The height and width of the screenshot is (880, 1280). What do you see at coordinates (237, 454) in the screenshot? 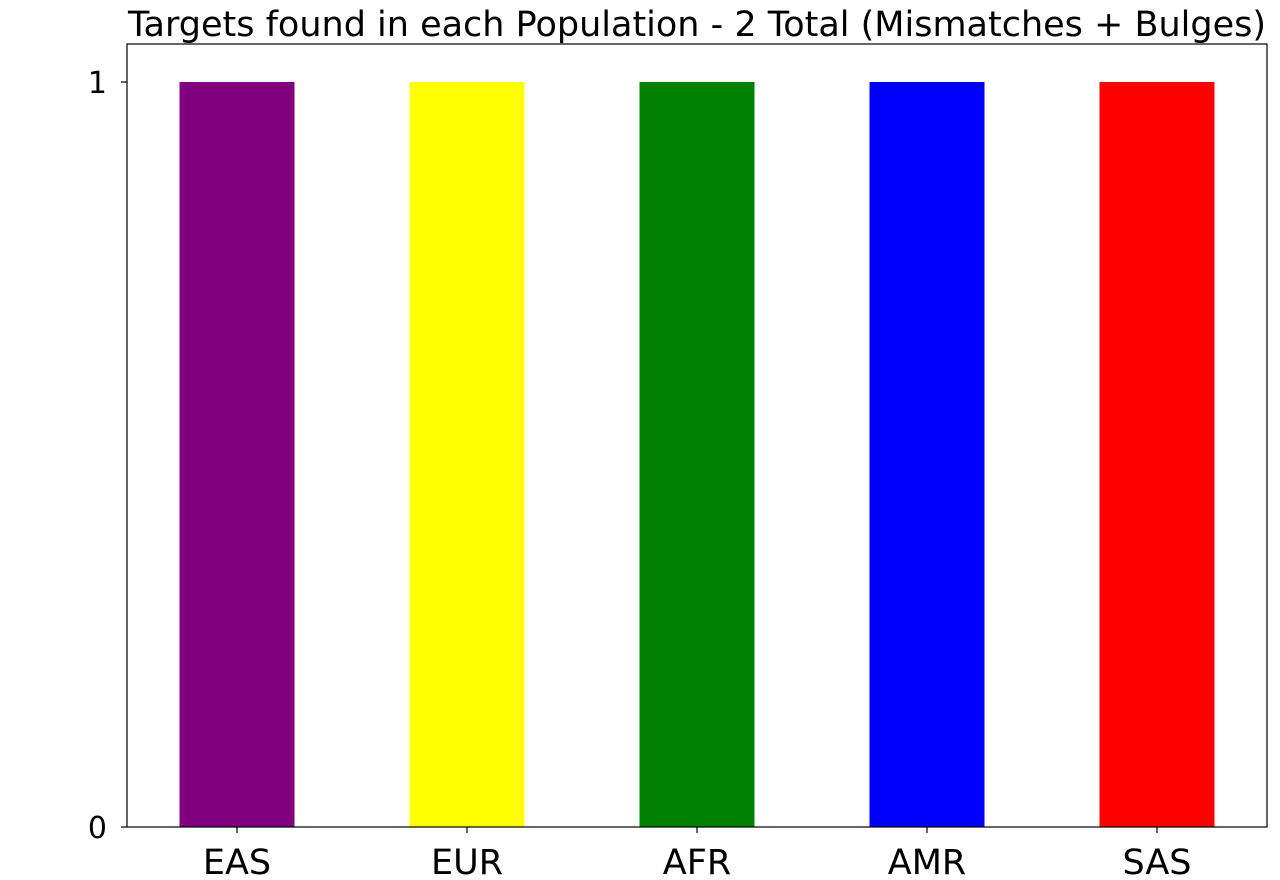
I see `bar-eas` at bounding box center [237, 454].